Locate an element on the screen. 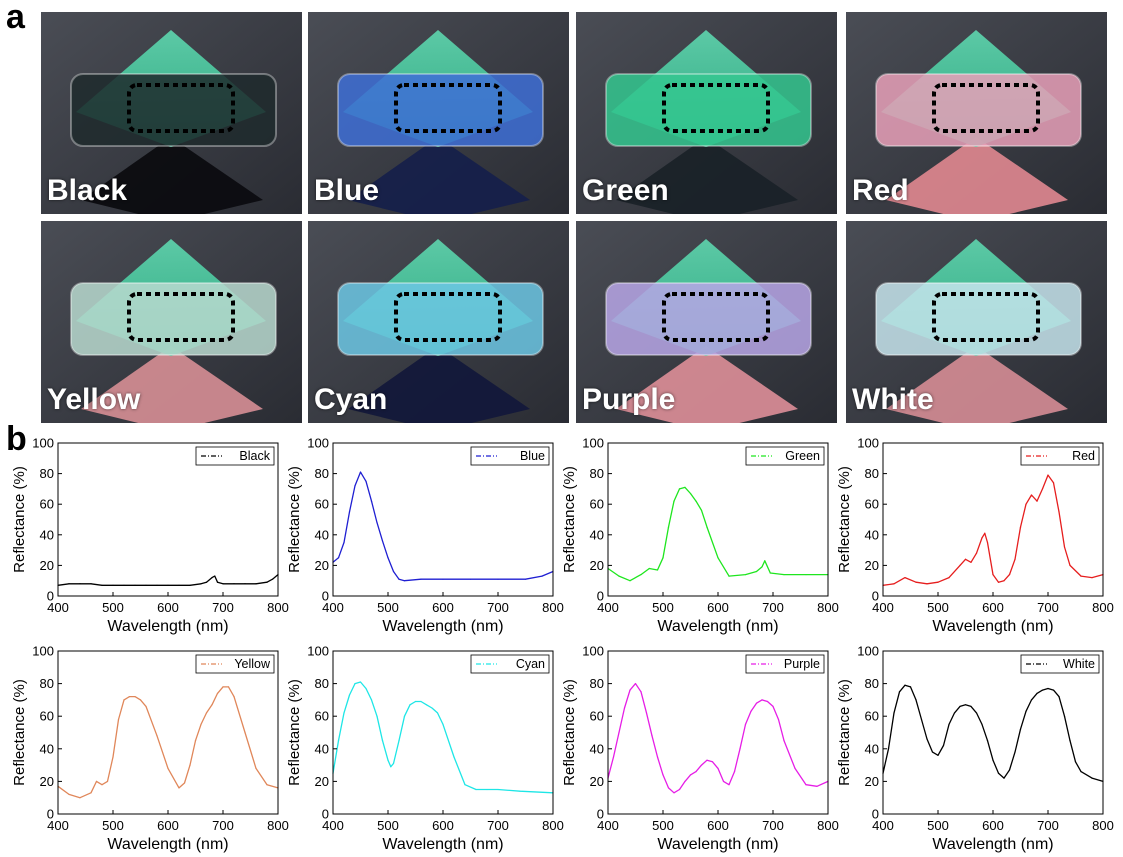  plot-frame is located at coordinates (718, 519).